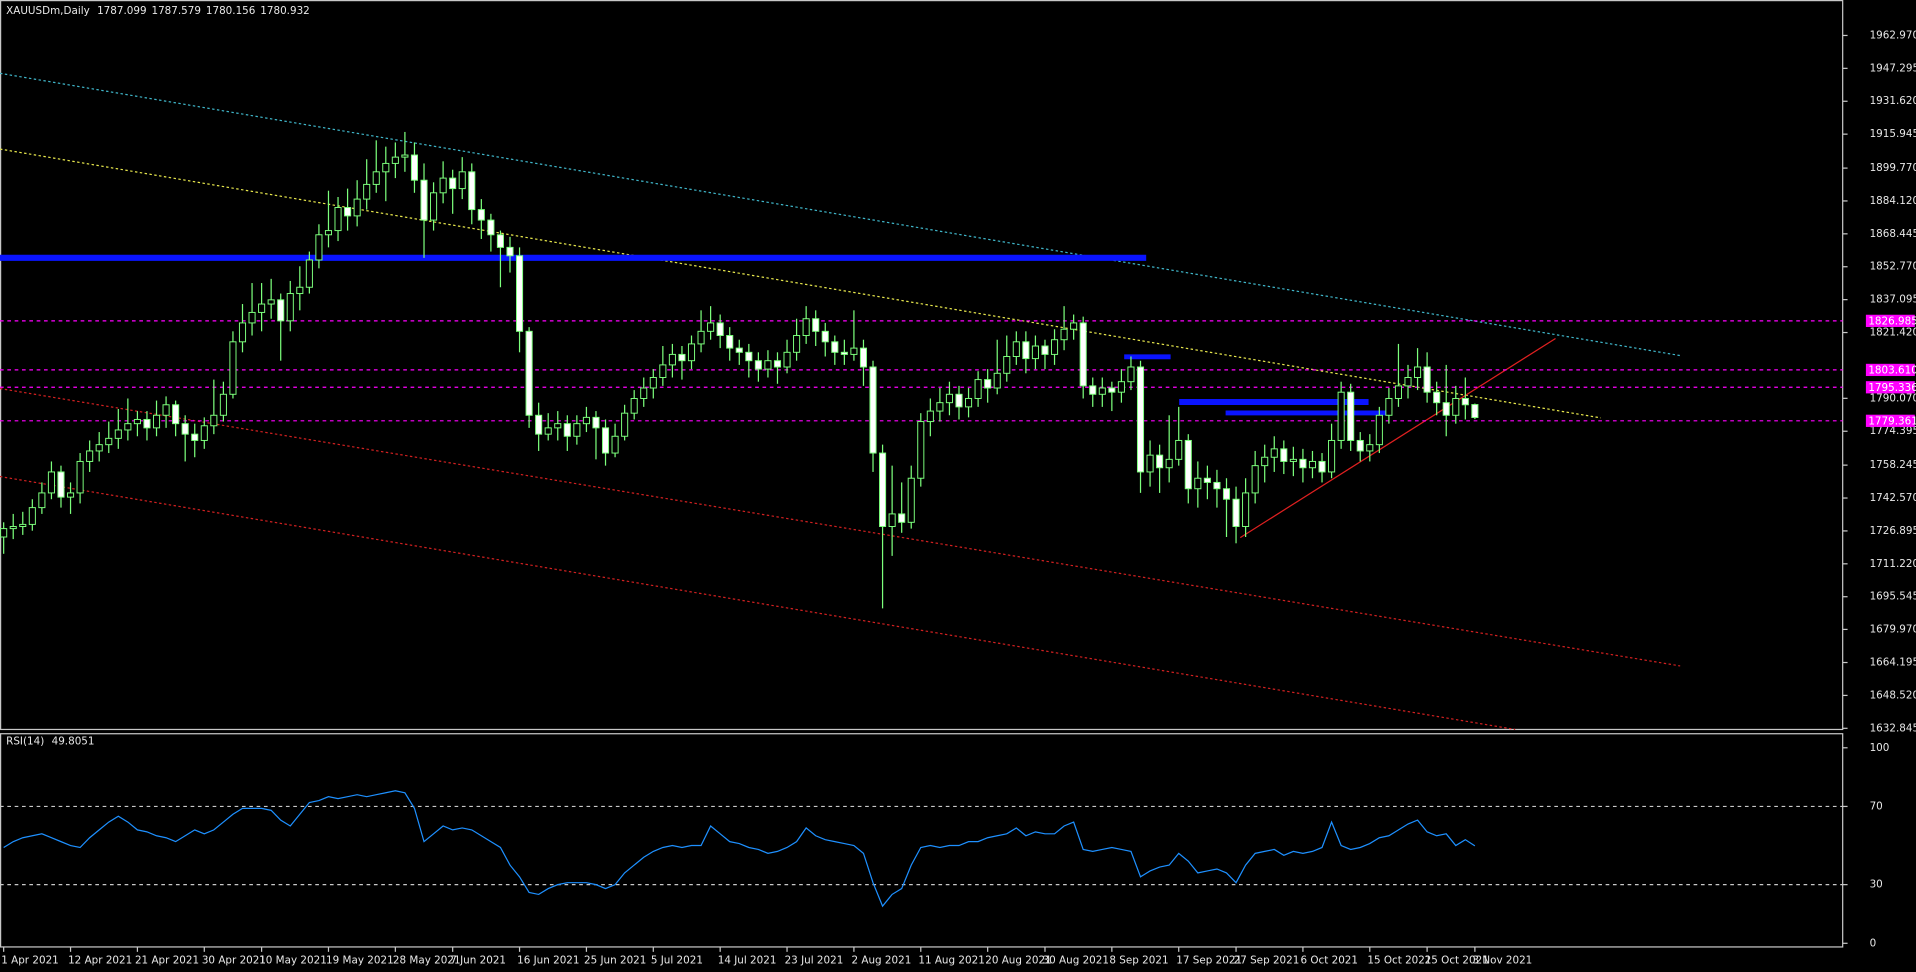 The width and height of the screenshot is (1916, 972). I want to click on x-tick-label: 30 Aug 2021, so click(1076, 960).